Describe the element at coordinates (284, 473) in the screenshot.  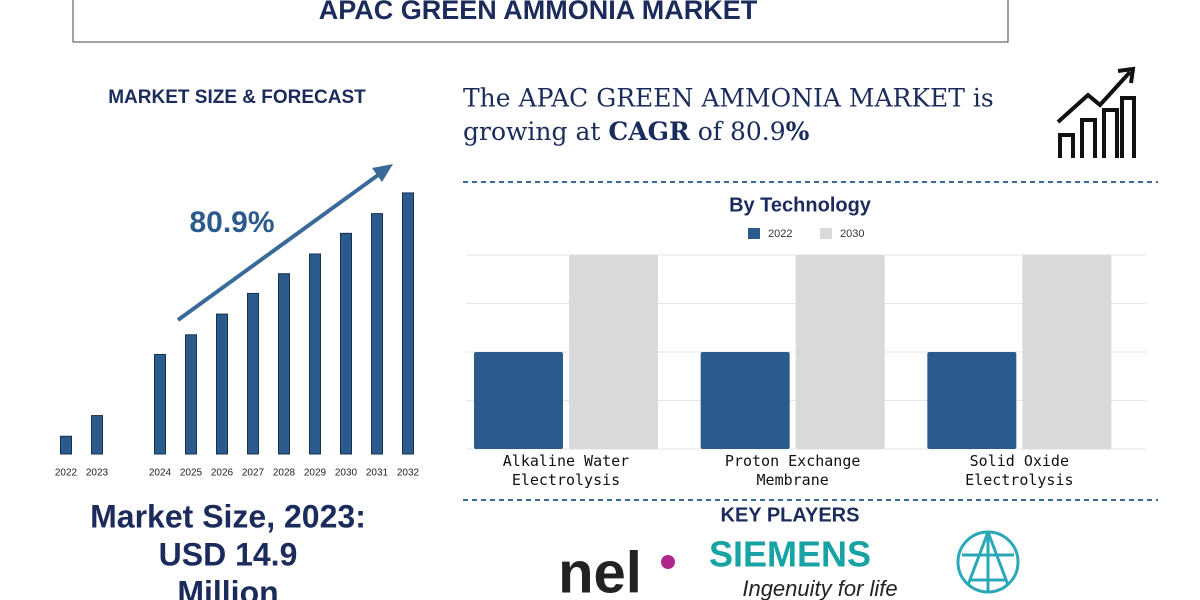
I see `x-tick-label: 2028` at that location.